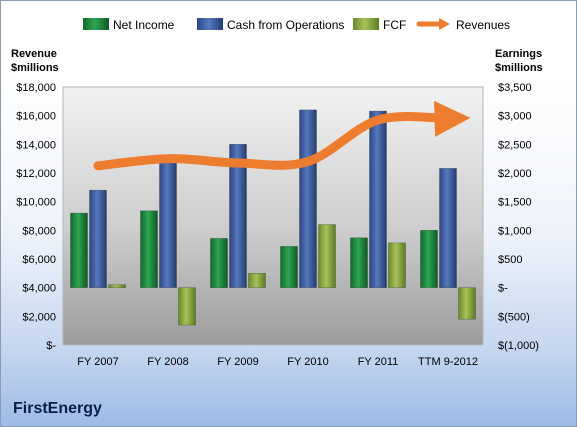 This screenshot has width=577, height=427. Describe the element at coordinates (483, 25) in the screenshot. I see `legend-label-revenues: Revenues` at that location.